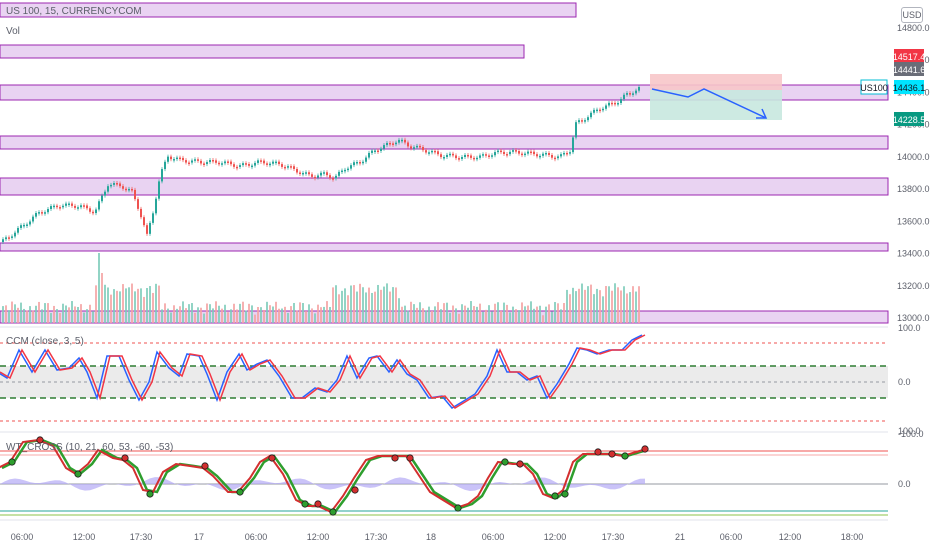  What do you see at coordinates (45, 341) in the screenshot?
I see `ccm-title: CCM (close, 3, 5)` at bounding box center [45, 341].